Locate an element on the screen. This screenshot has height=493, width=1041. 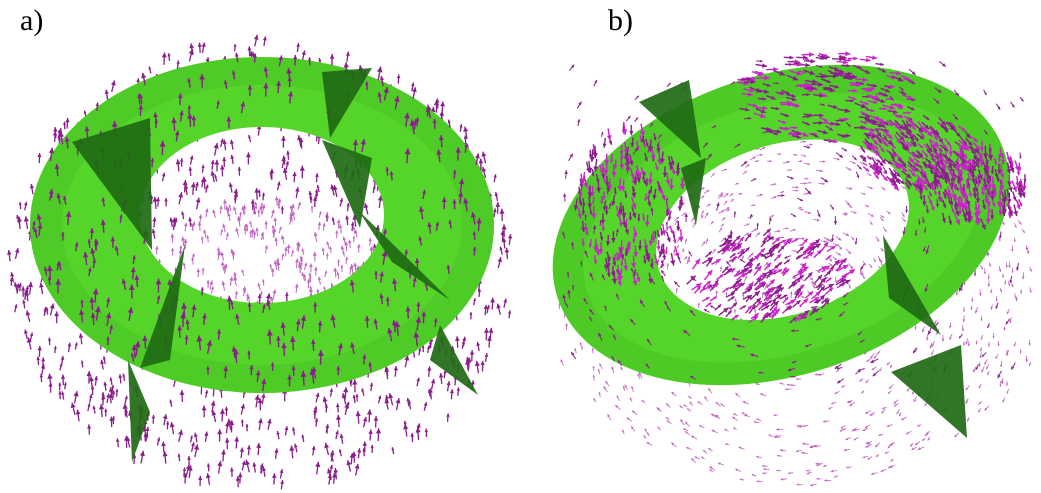
panel-label-a: a) is located at coordinates (32, 20).